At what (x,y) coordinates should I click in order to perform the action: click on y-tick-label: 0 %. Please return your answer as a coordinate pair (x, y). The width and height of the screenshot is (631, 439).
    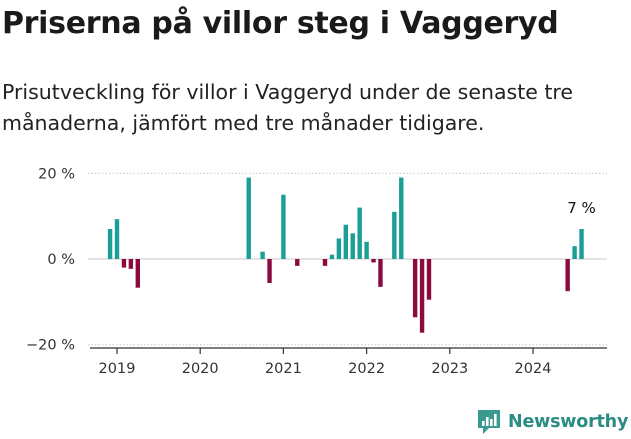
    Looking at the image, I should click on (61, 260).